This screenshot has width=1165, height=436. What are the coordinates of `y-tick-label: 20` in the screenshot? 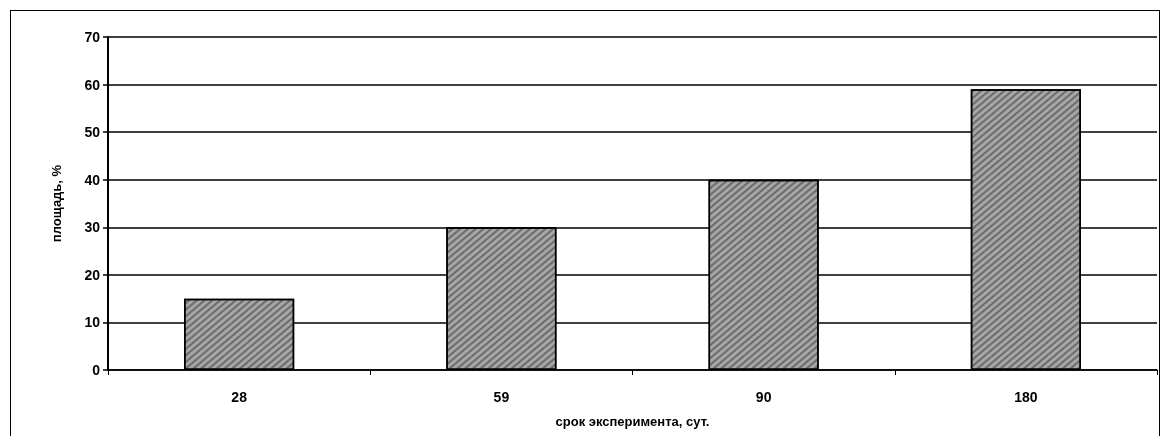 It's located at (92, 274).